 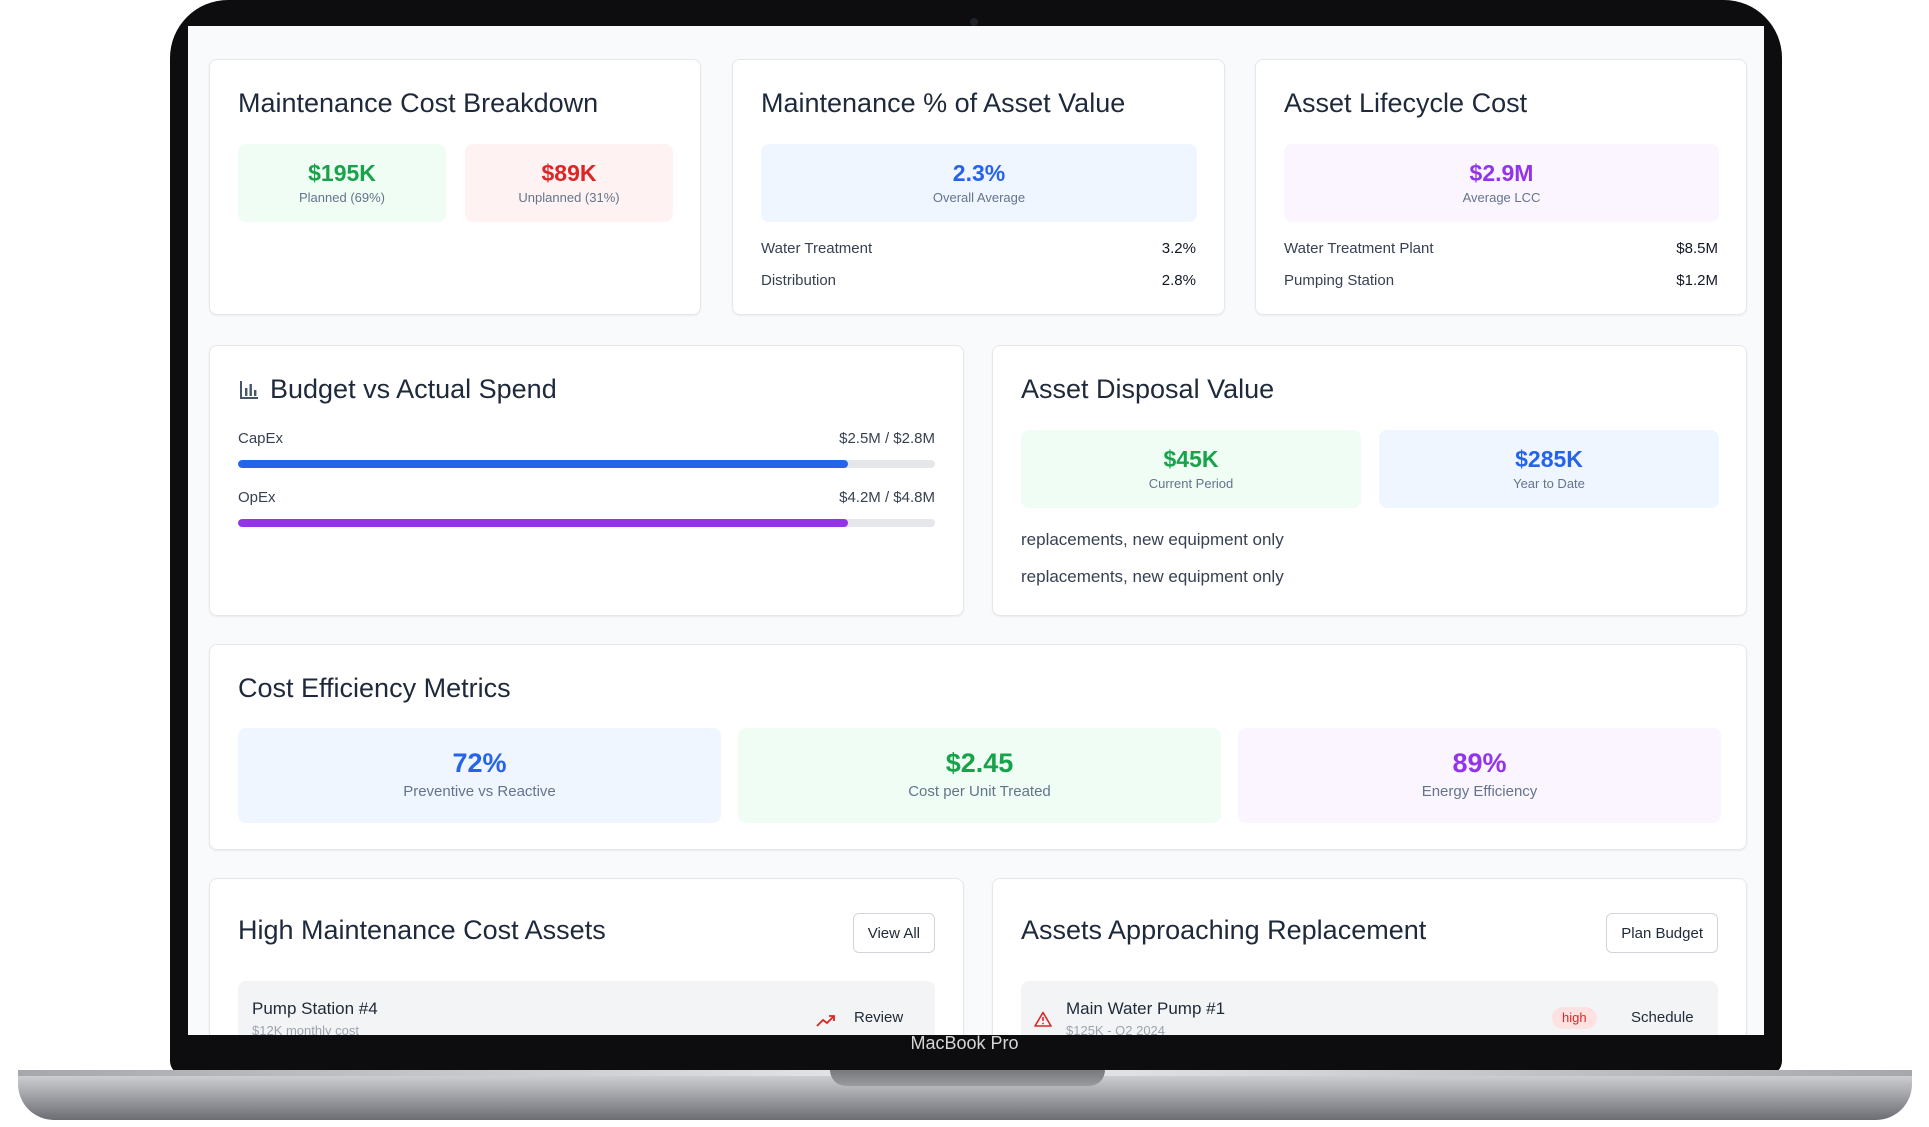 I want to click on card-title: Asset Disposal Value, so click(x=1148, y=389).